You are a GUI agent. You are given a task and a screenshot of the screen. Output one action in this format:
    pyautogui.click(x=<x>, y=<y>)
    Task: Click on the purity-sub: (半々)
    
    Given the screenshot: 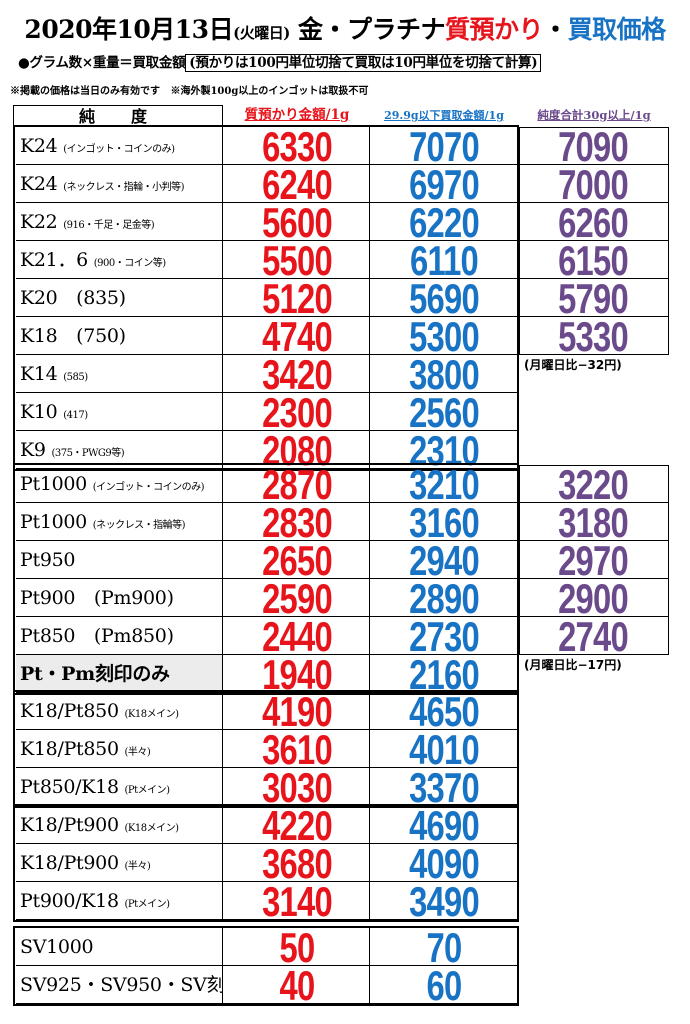 What is the action you would take?
    pyautogui.click(x=137, y=752)
    